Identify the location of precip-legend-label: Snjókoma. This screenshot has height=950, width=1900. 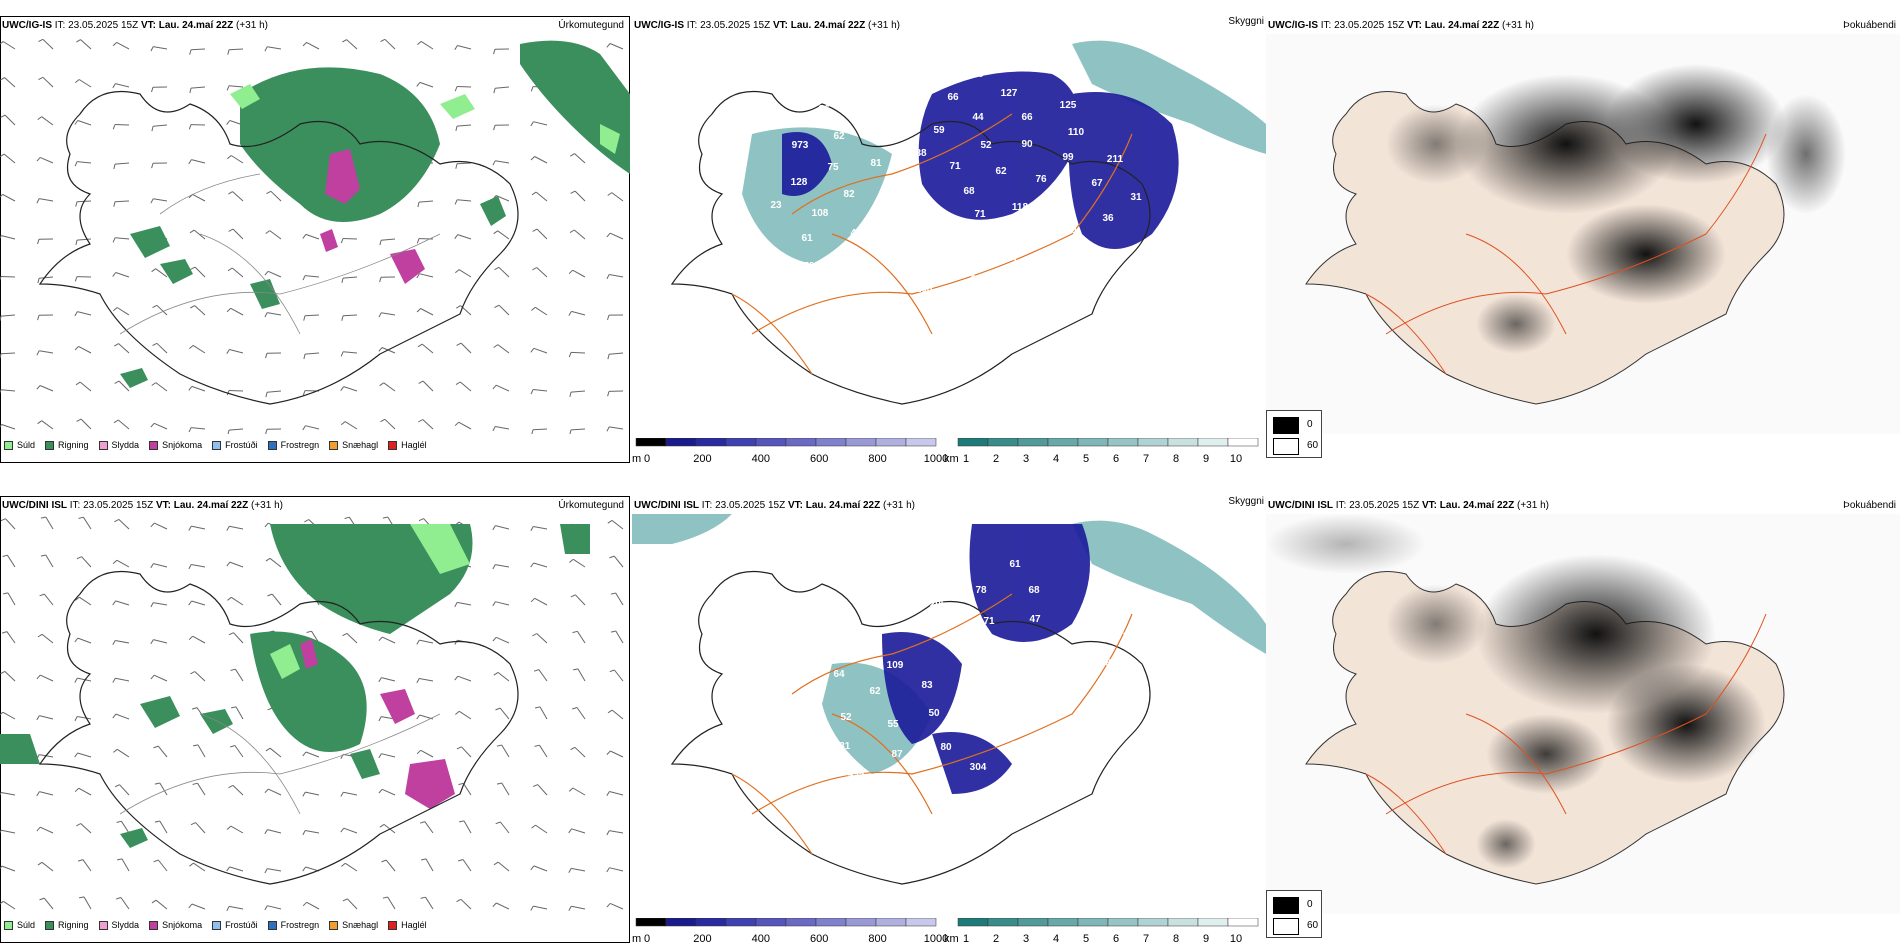
(182, 445).